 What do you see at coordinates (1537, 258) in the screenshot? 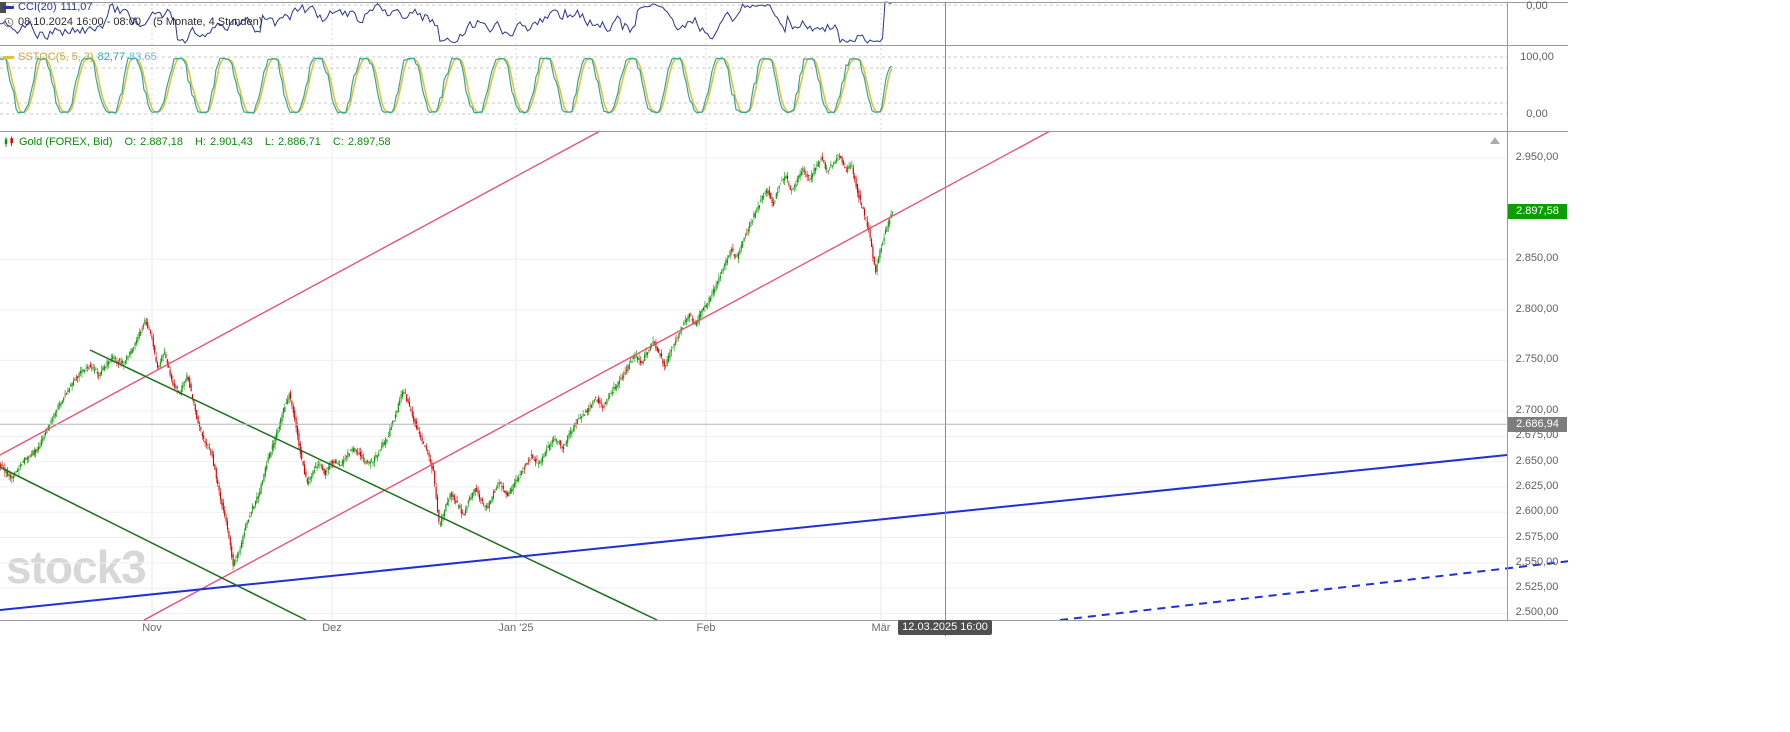
I see `price-axis-label: 2.850,00` at bounding box center [1537, 258].